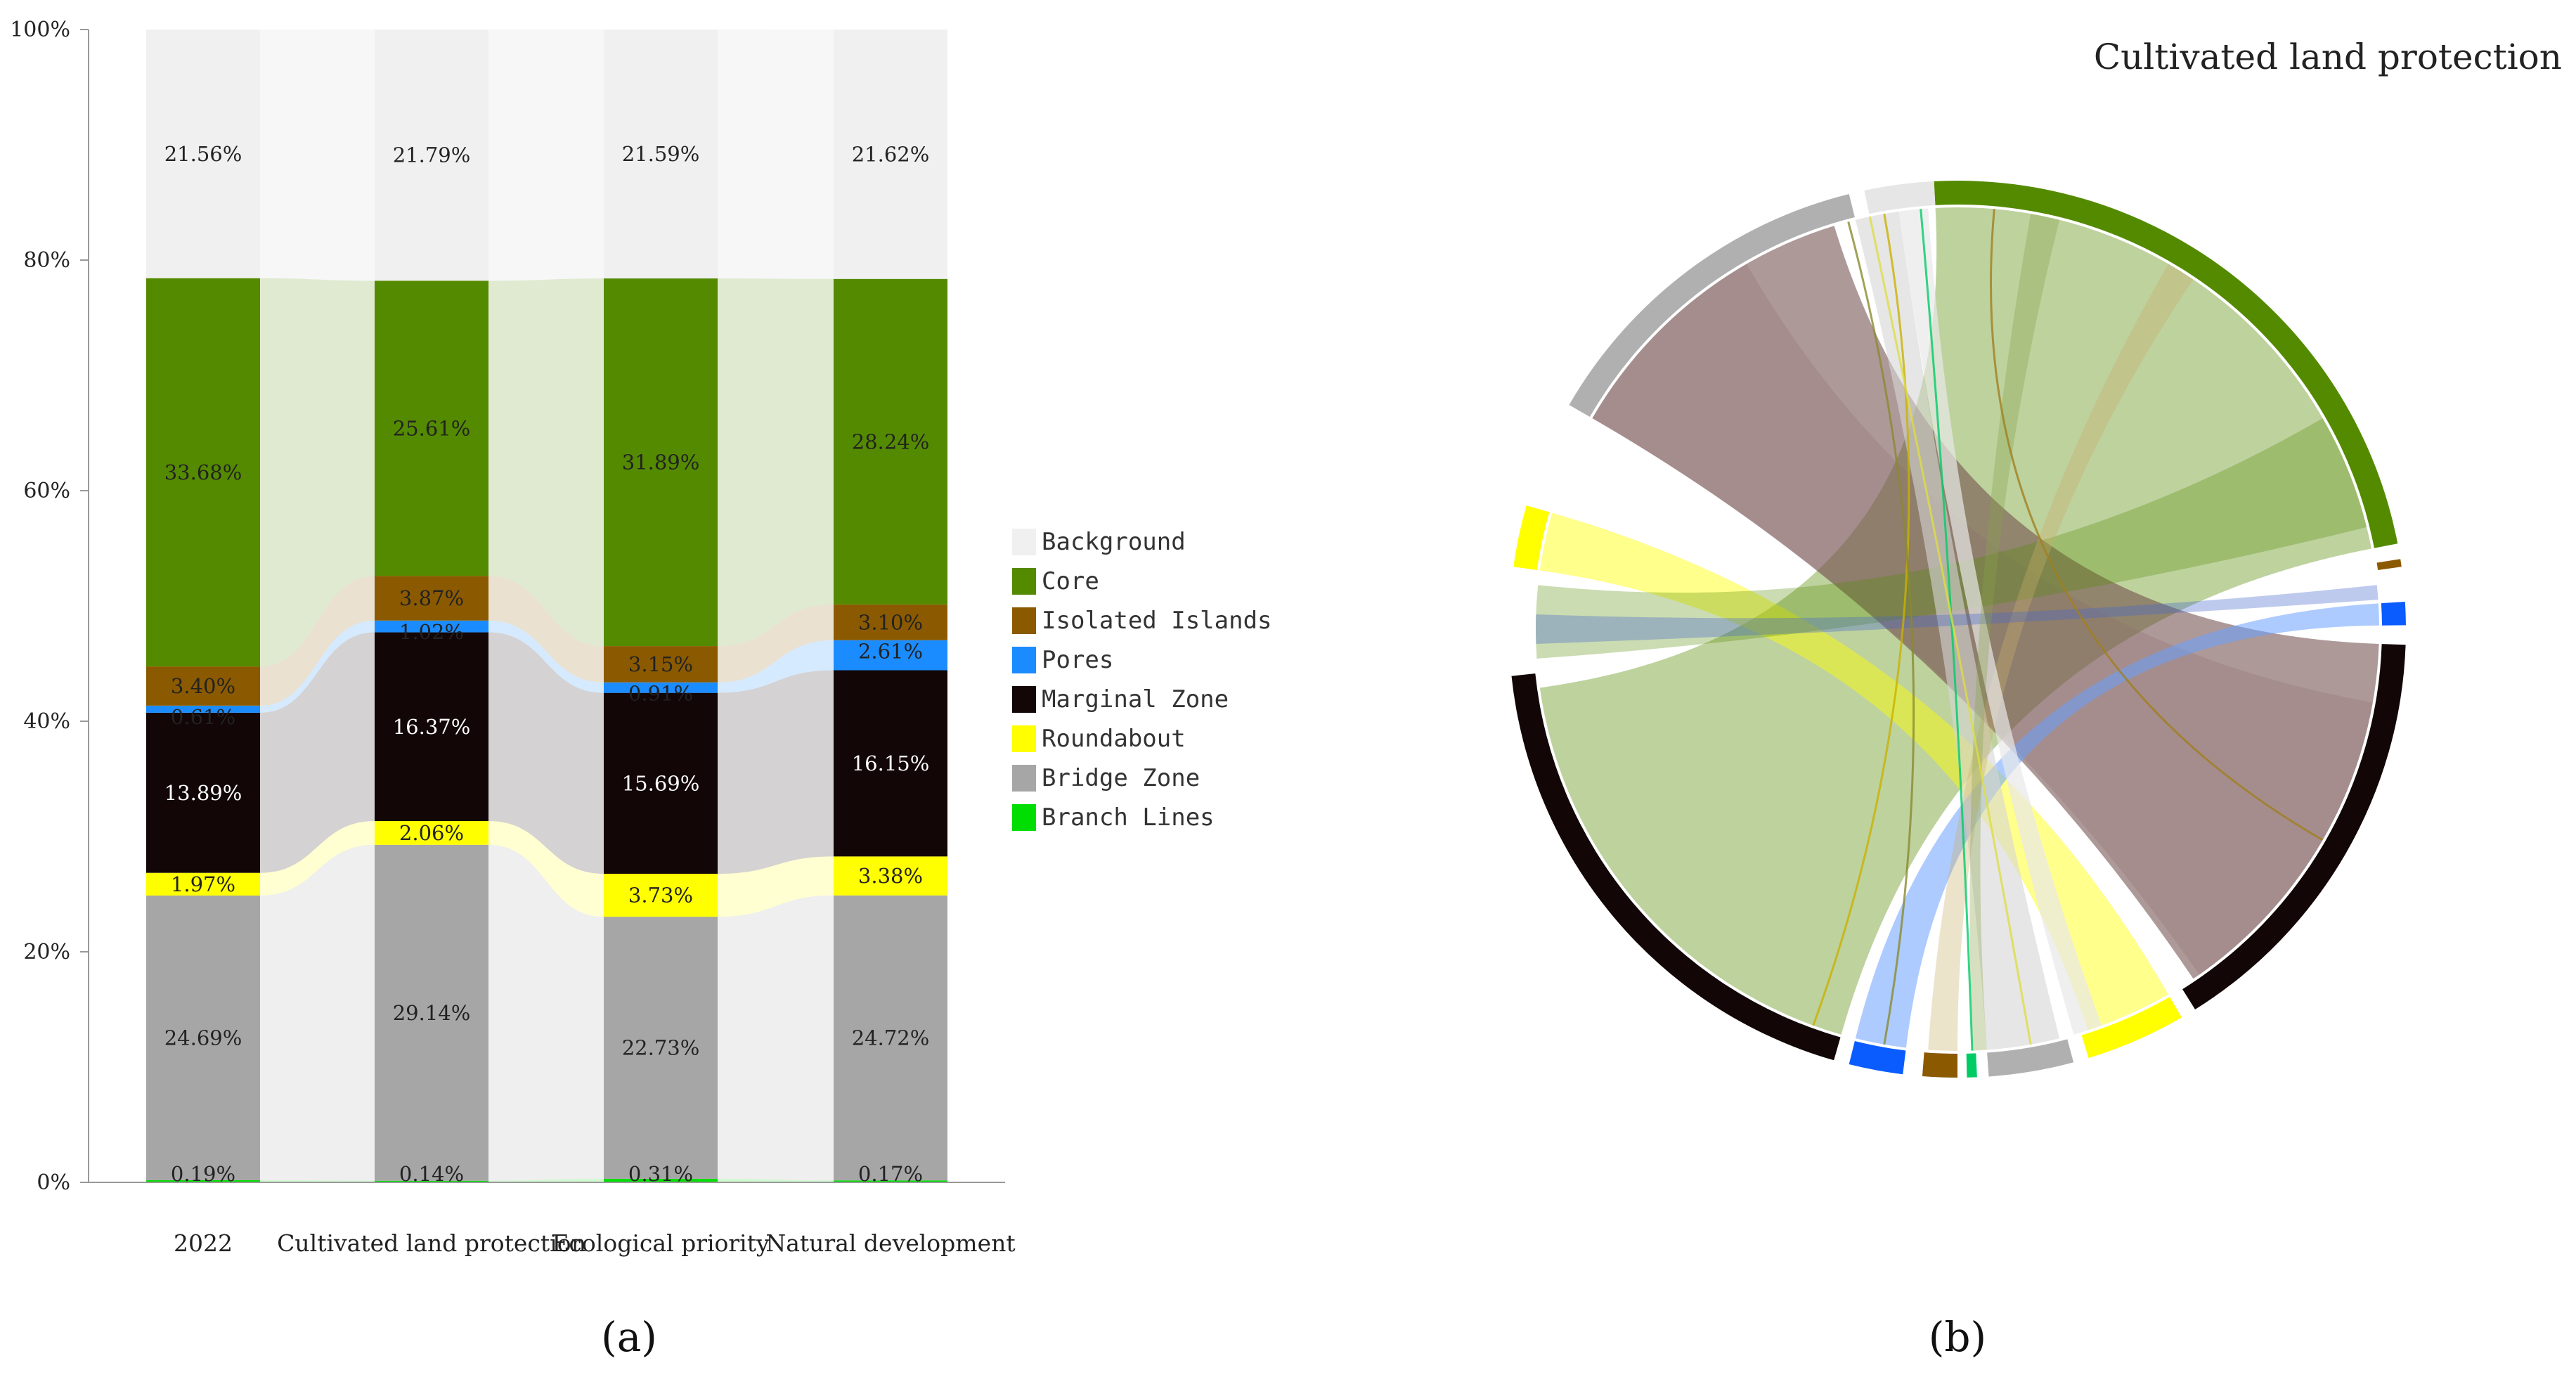 The width and height of the screenshot is (2576, 1382). I want to click on data-label: 3.87%, so click(432, 598).